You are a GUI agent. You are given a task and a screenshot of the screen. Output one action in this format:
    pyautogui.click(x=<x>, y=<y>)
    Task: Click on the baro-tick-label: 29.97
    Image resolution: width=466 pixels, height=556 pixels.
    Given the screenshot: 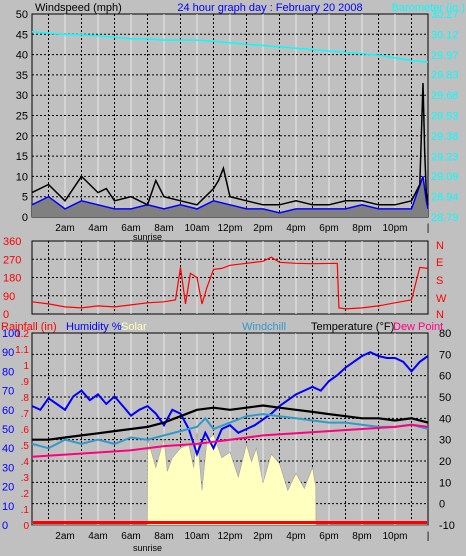 What is the action you would take?
    pyautogui.click(x=445, y=56)
    